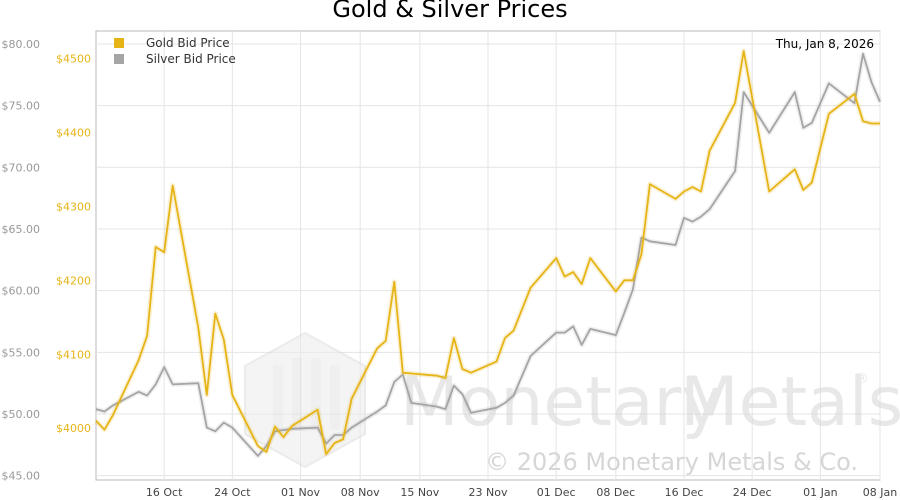 This screenshot has height=500, width=900. I want to click on legend-label-gold: Gold Bid Price, so click(188, 43).